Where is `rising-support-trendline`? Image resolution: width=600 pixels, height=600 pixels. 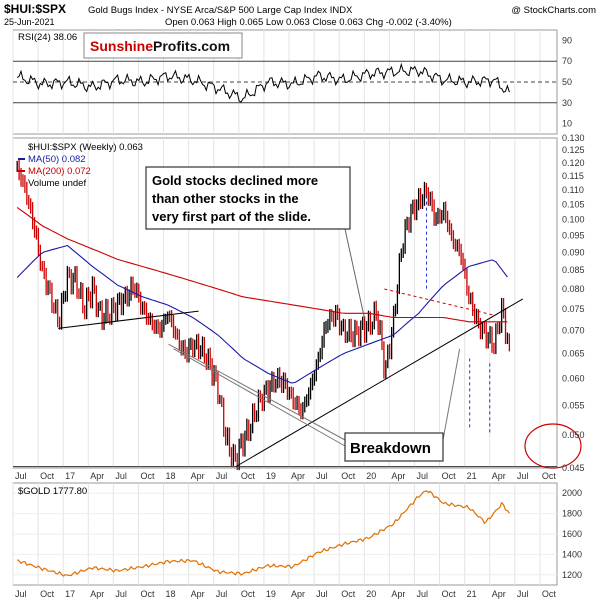 rising-support-trendline is located at coordinates (379, 383).